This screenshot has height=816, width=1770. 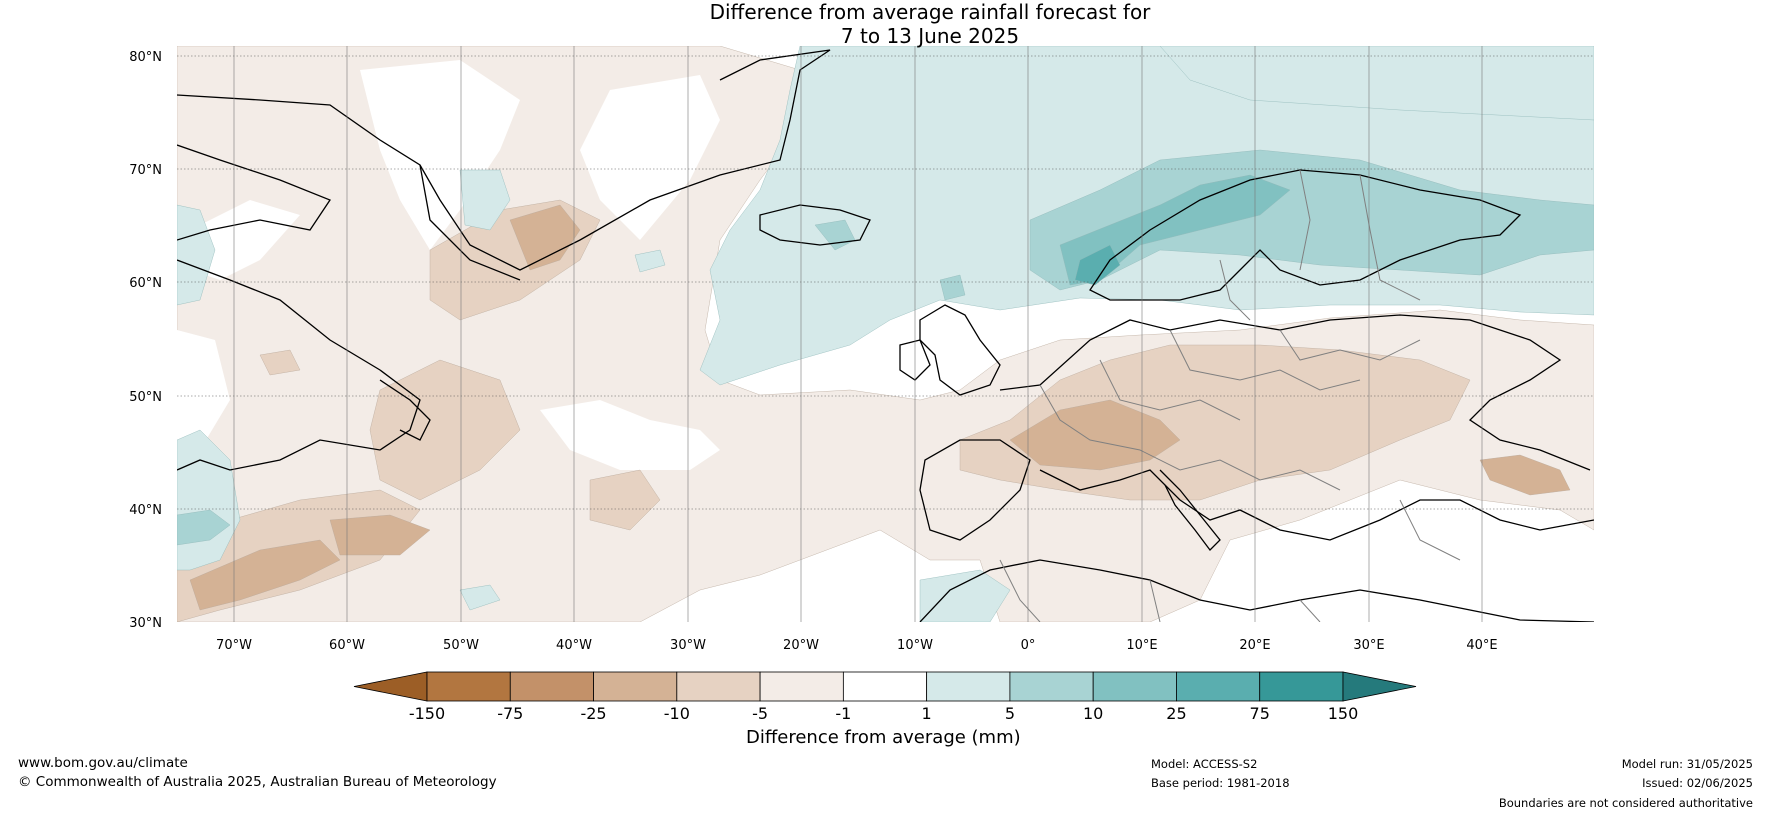 I want to click on colorbar-tick-label: 150, so click(x=1343, y=713).